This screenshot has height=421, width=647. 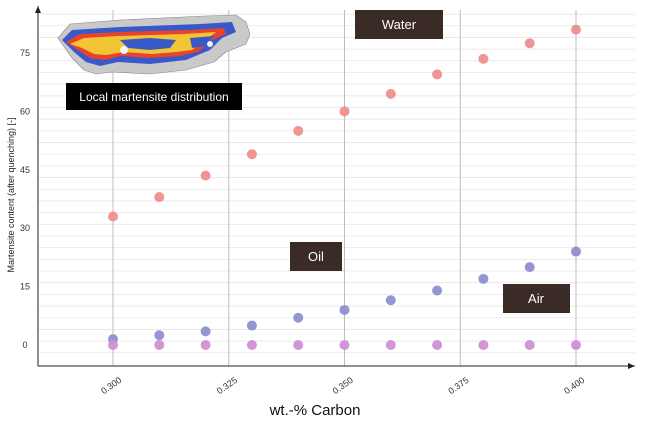 I want to click on inset-caption-box, so click(x=154, y=96).